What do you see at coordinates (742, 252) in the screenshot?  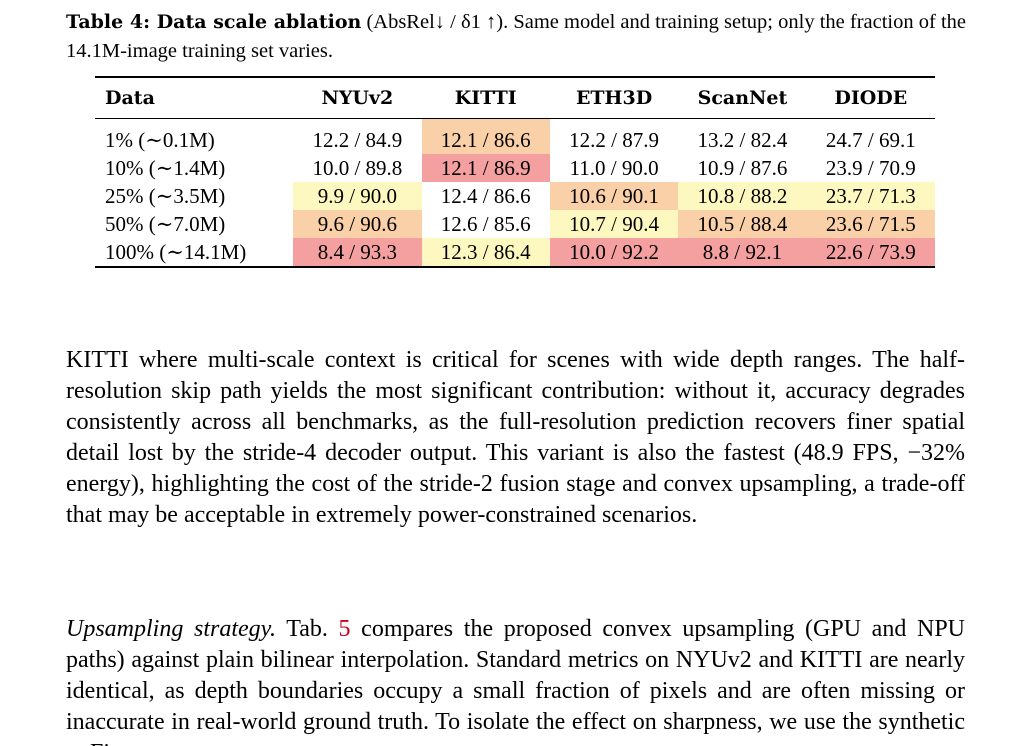 I see `table-cell: 8.8 / 92.1` at bounding box center [742, 252].